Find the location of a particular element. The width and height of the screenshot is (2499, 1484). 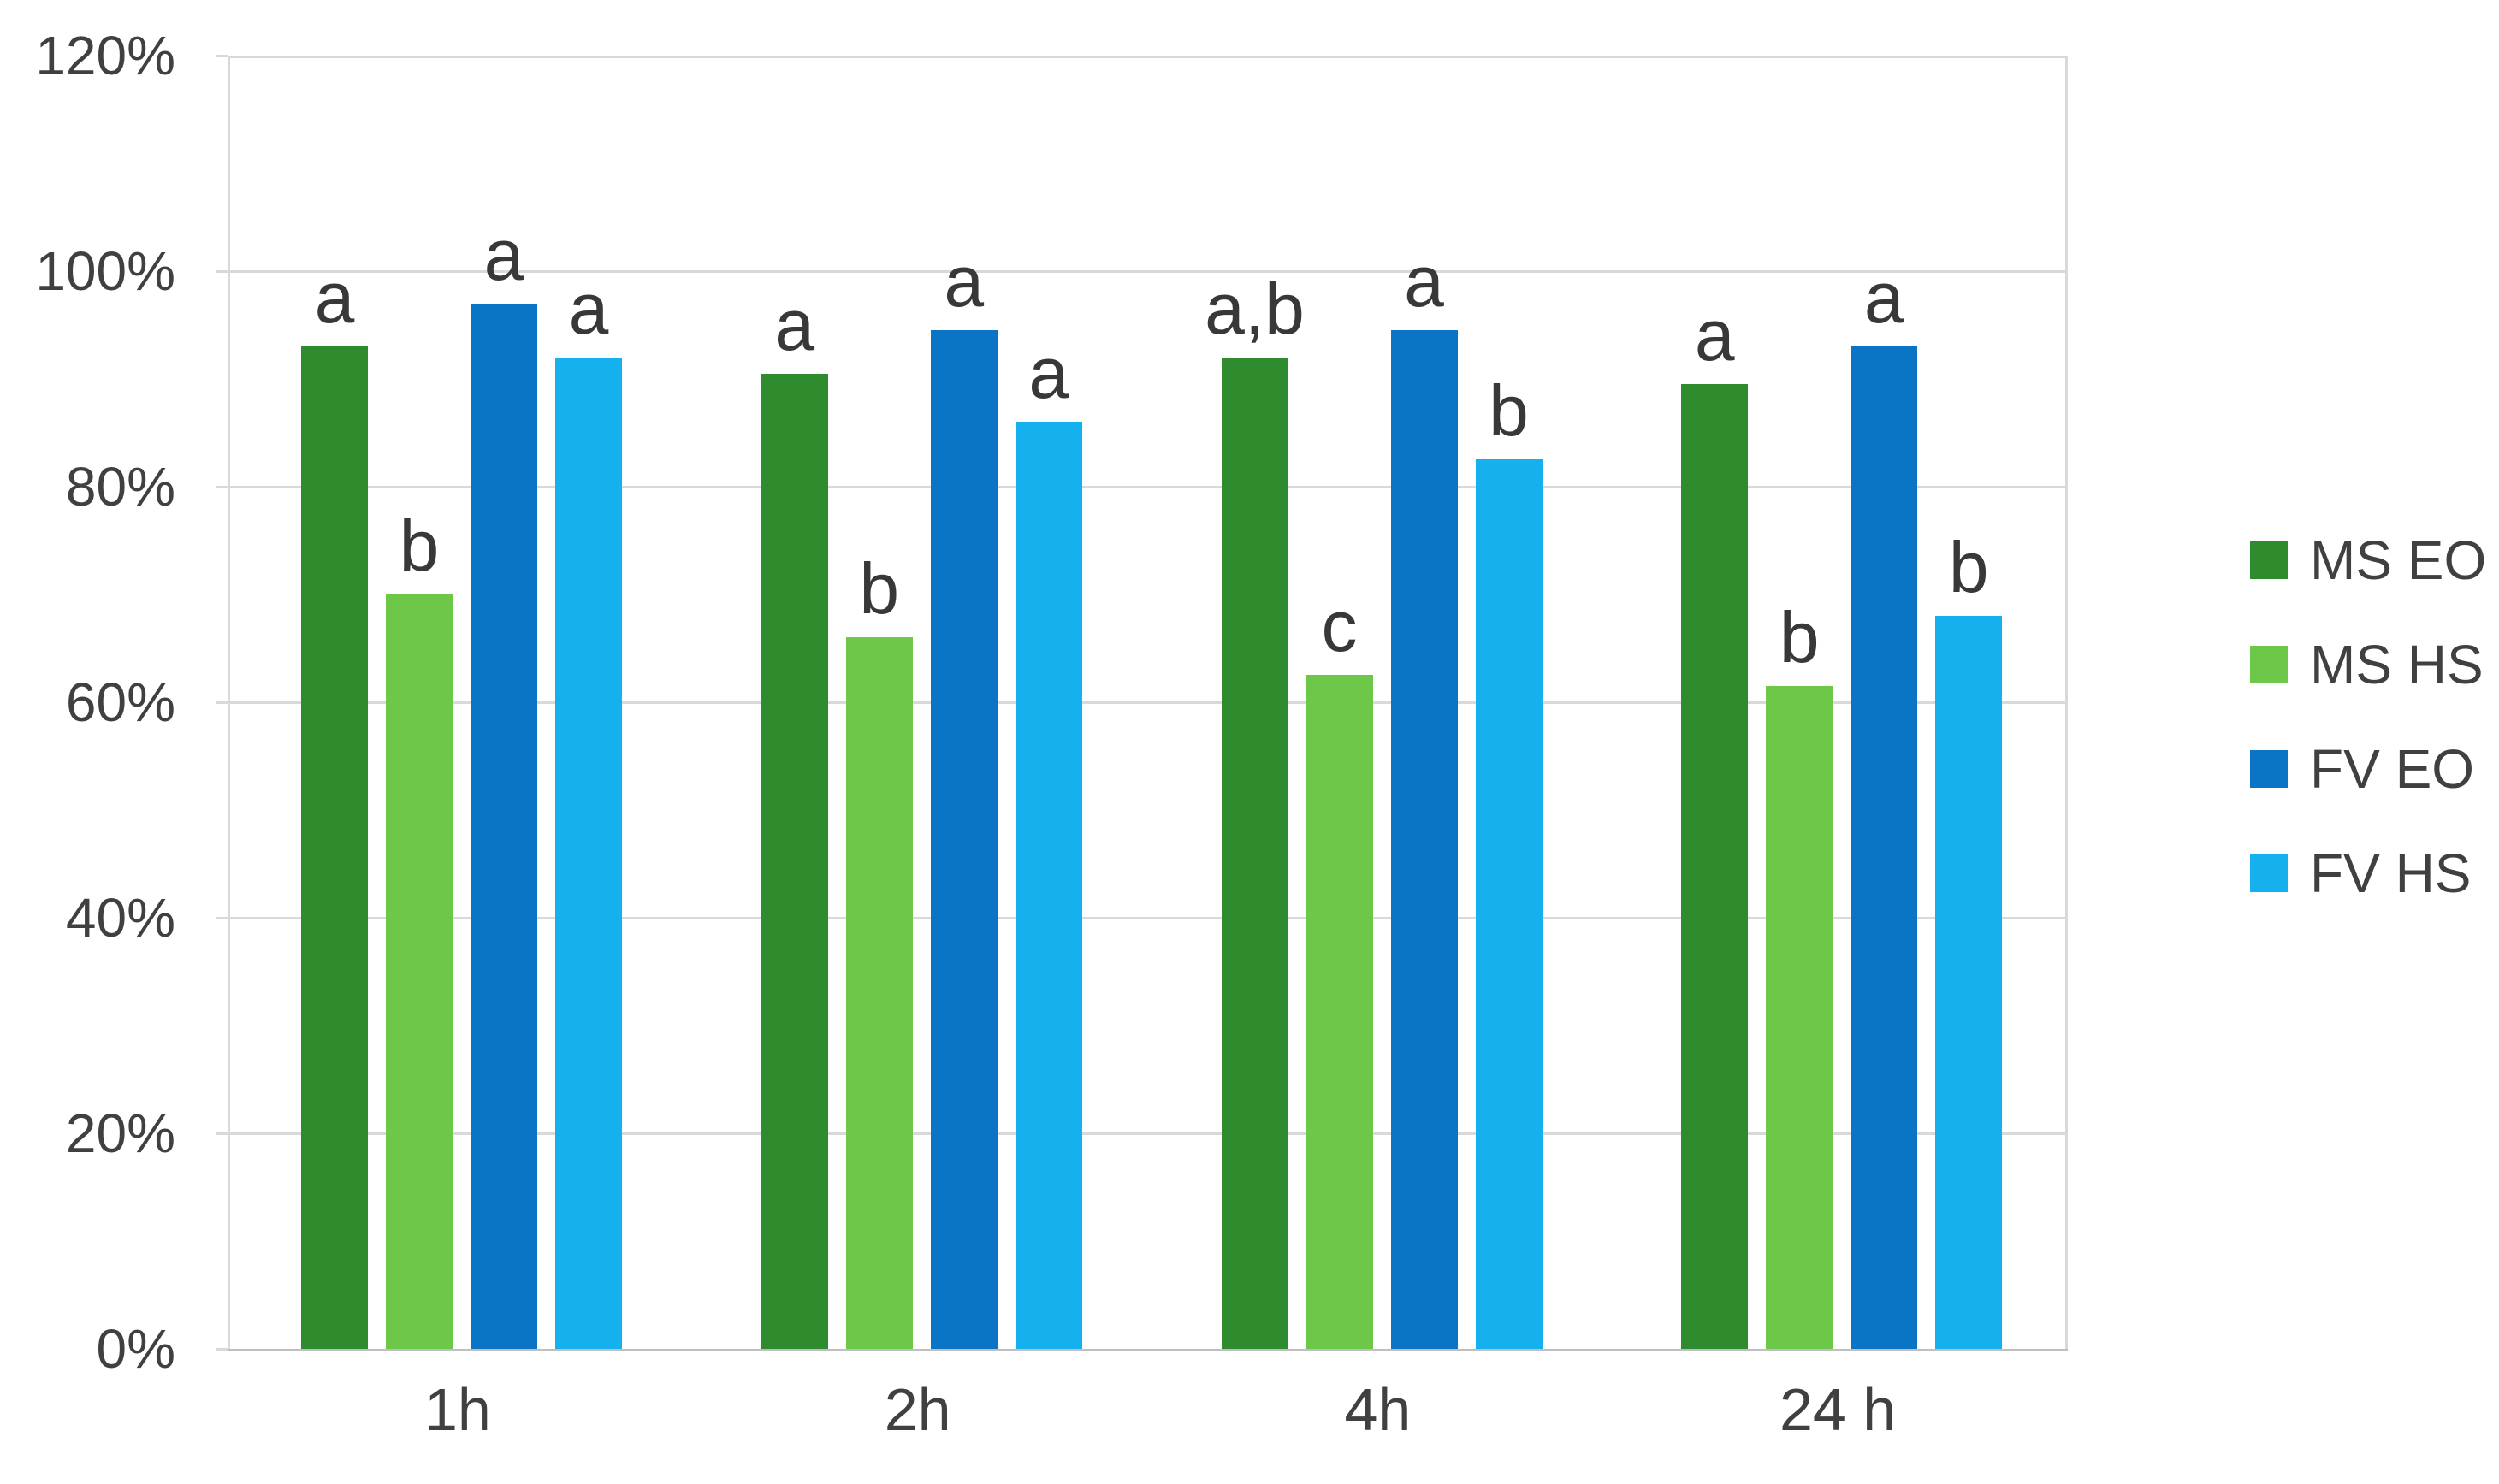

significance-letter-fv-eo-1h: a is located at coordinates (503, 255).